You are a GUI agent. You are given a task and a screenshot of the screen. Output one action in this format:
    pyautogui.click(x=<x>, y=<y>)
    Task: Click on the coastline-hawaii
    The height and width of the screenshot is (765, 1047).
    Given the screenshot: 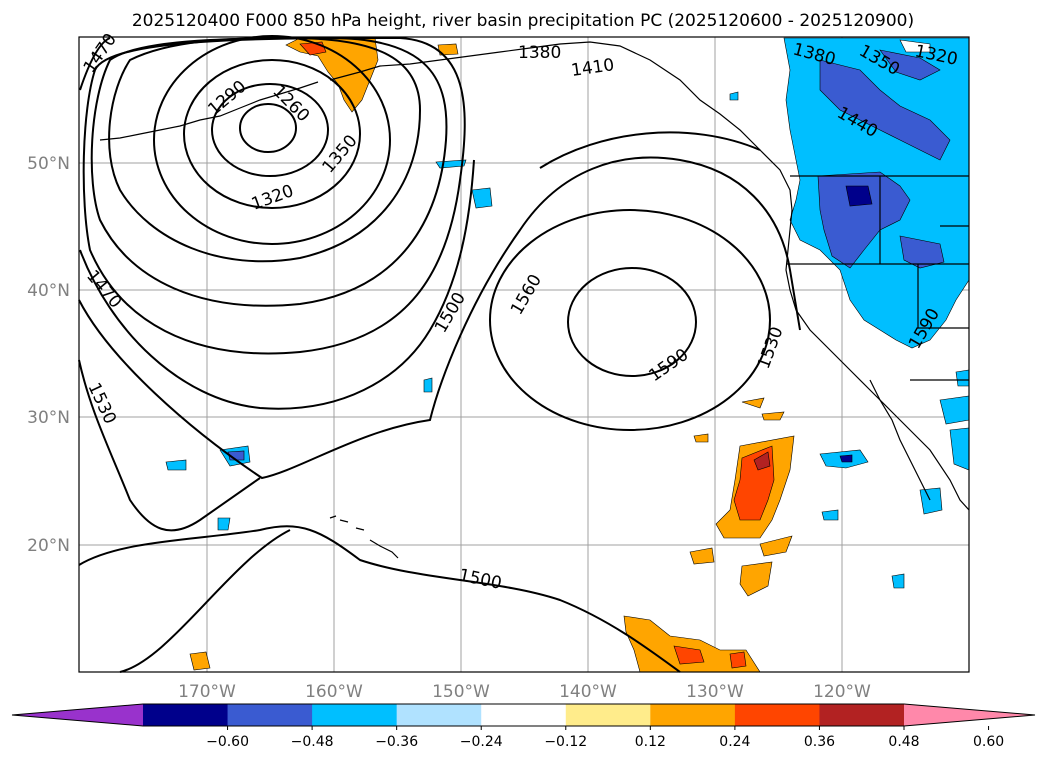 What is the action you would take?
    pyautogui.click(x=364, y=537)
    